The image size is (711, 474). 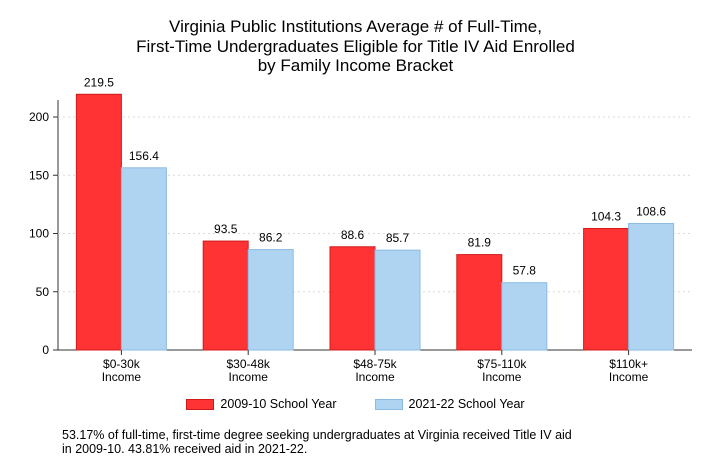 I want to click on data-label-2021-22-1: 86.2, so click(x=271, y=238).